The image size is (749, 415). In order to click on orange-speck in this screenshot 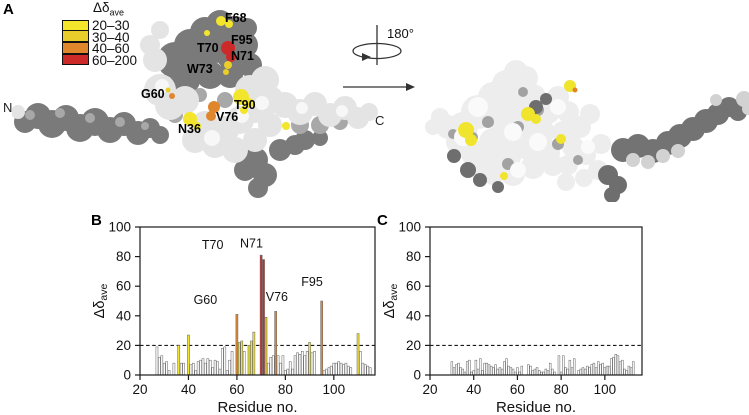, I will do `click(575, 90)`.